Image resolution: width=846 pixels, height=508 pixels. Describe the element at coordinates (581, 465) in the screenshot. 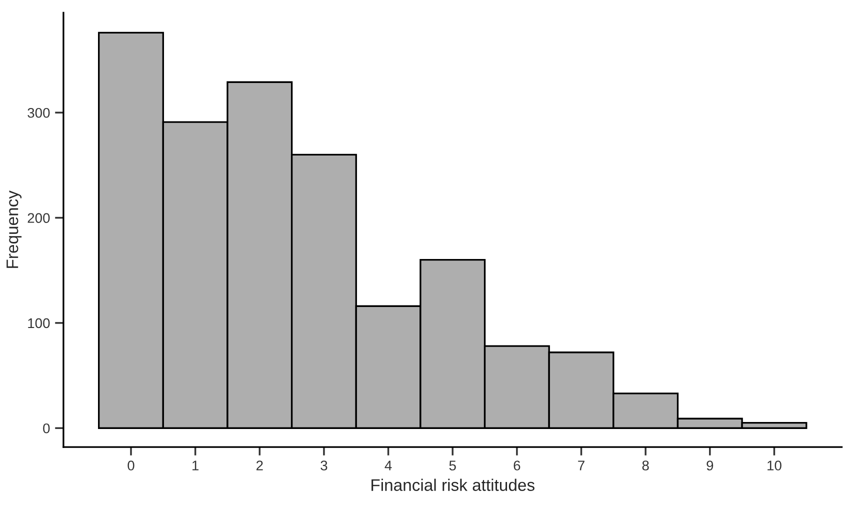

I see `x-tick-label: 7` at that location.